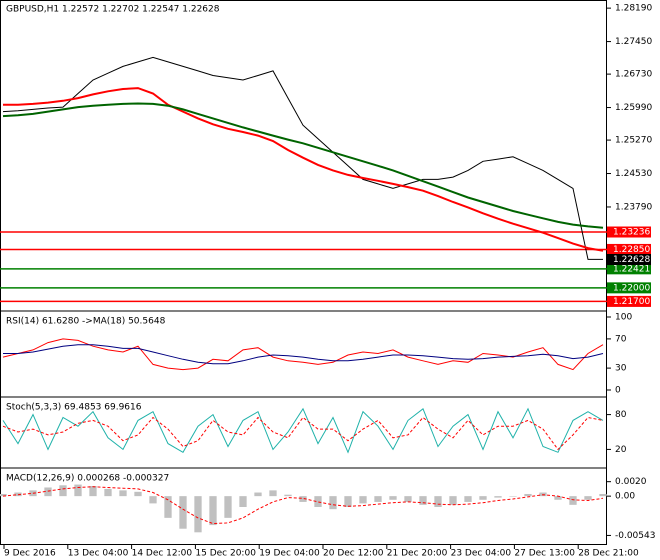 This screenshot has width=660, height=560. Describe the element at coordinates (633, 42) in the screenshot. I see `y-tick-label: 1.27450` at that location.